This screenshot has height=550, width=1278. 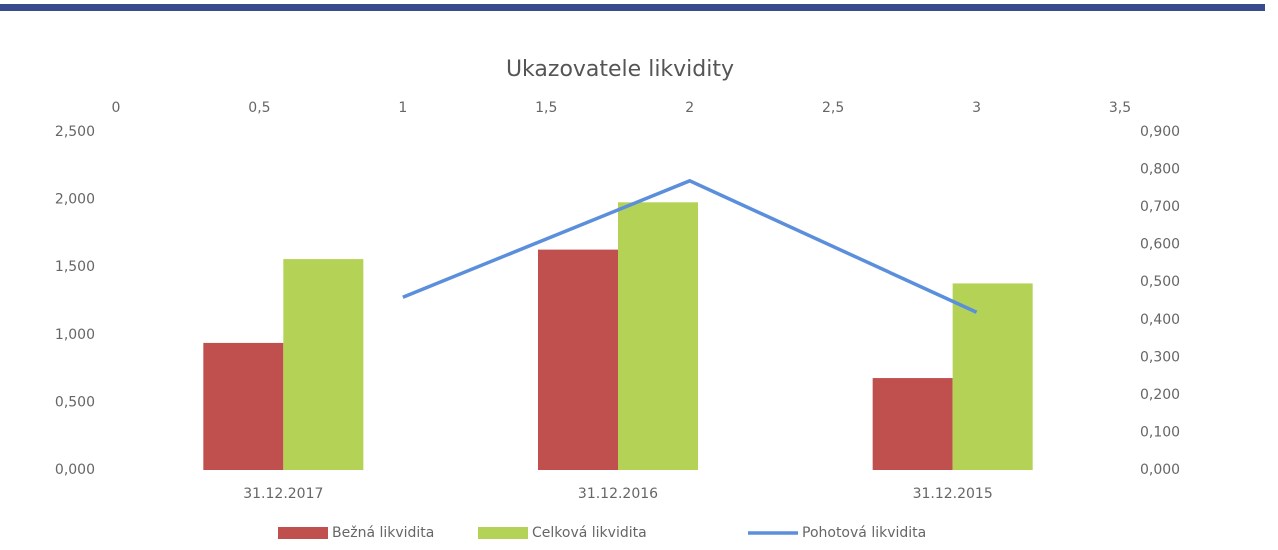 What do you see at coordinates (116, 108) in the screenshot?
I see `x2-tick-label: 0` at bounding box center [116, 108].